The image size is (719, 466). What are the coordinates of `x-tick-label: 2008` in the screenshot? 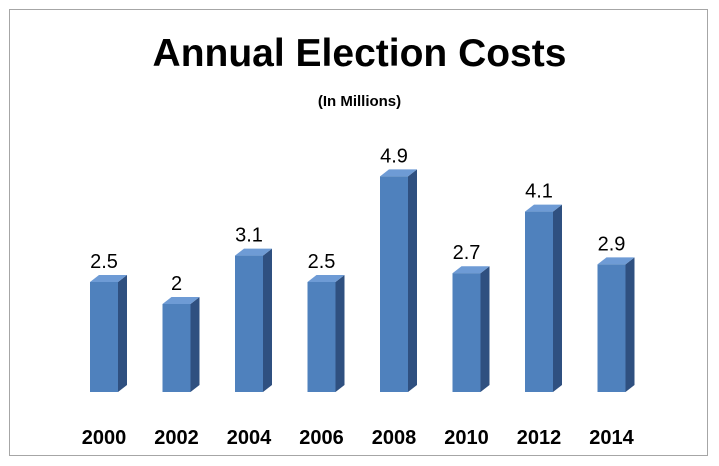 It's located at (394, 438).